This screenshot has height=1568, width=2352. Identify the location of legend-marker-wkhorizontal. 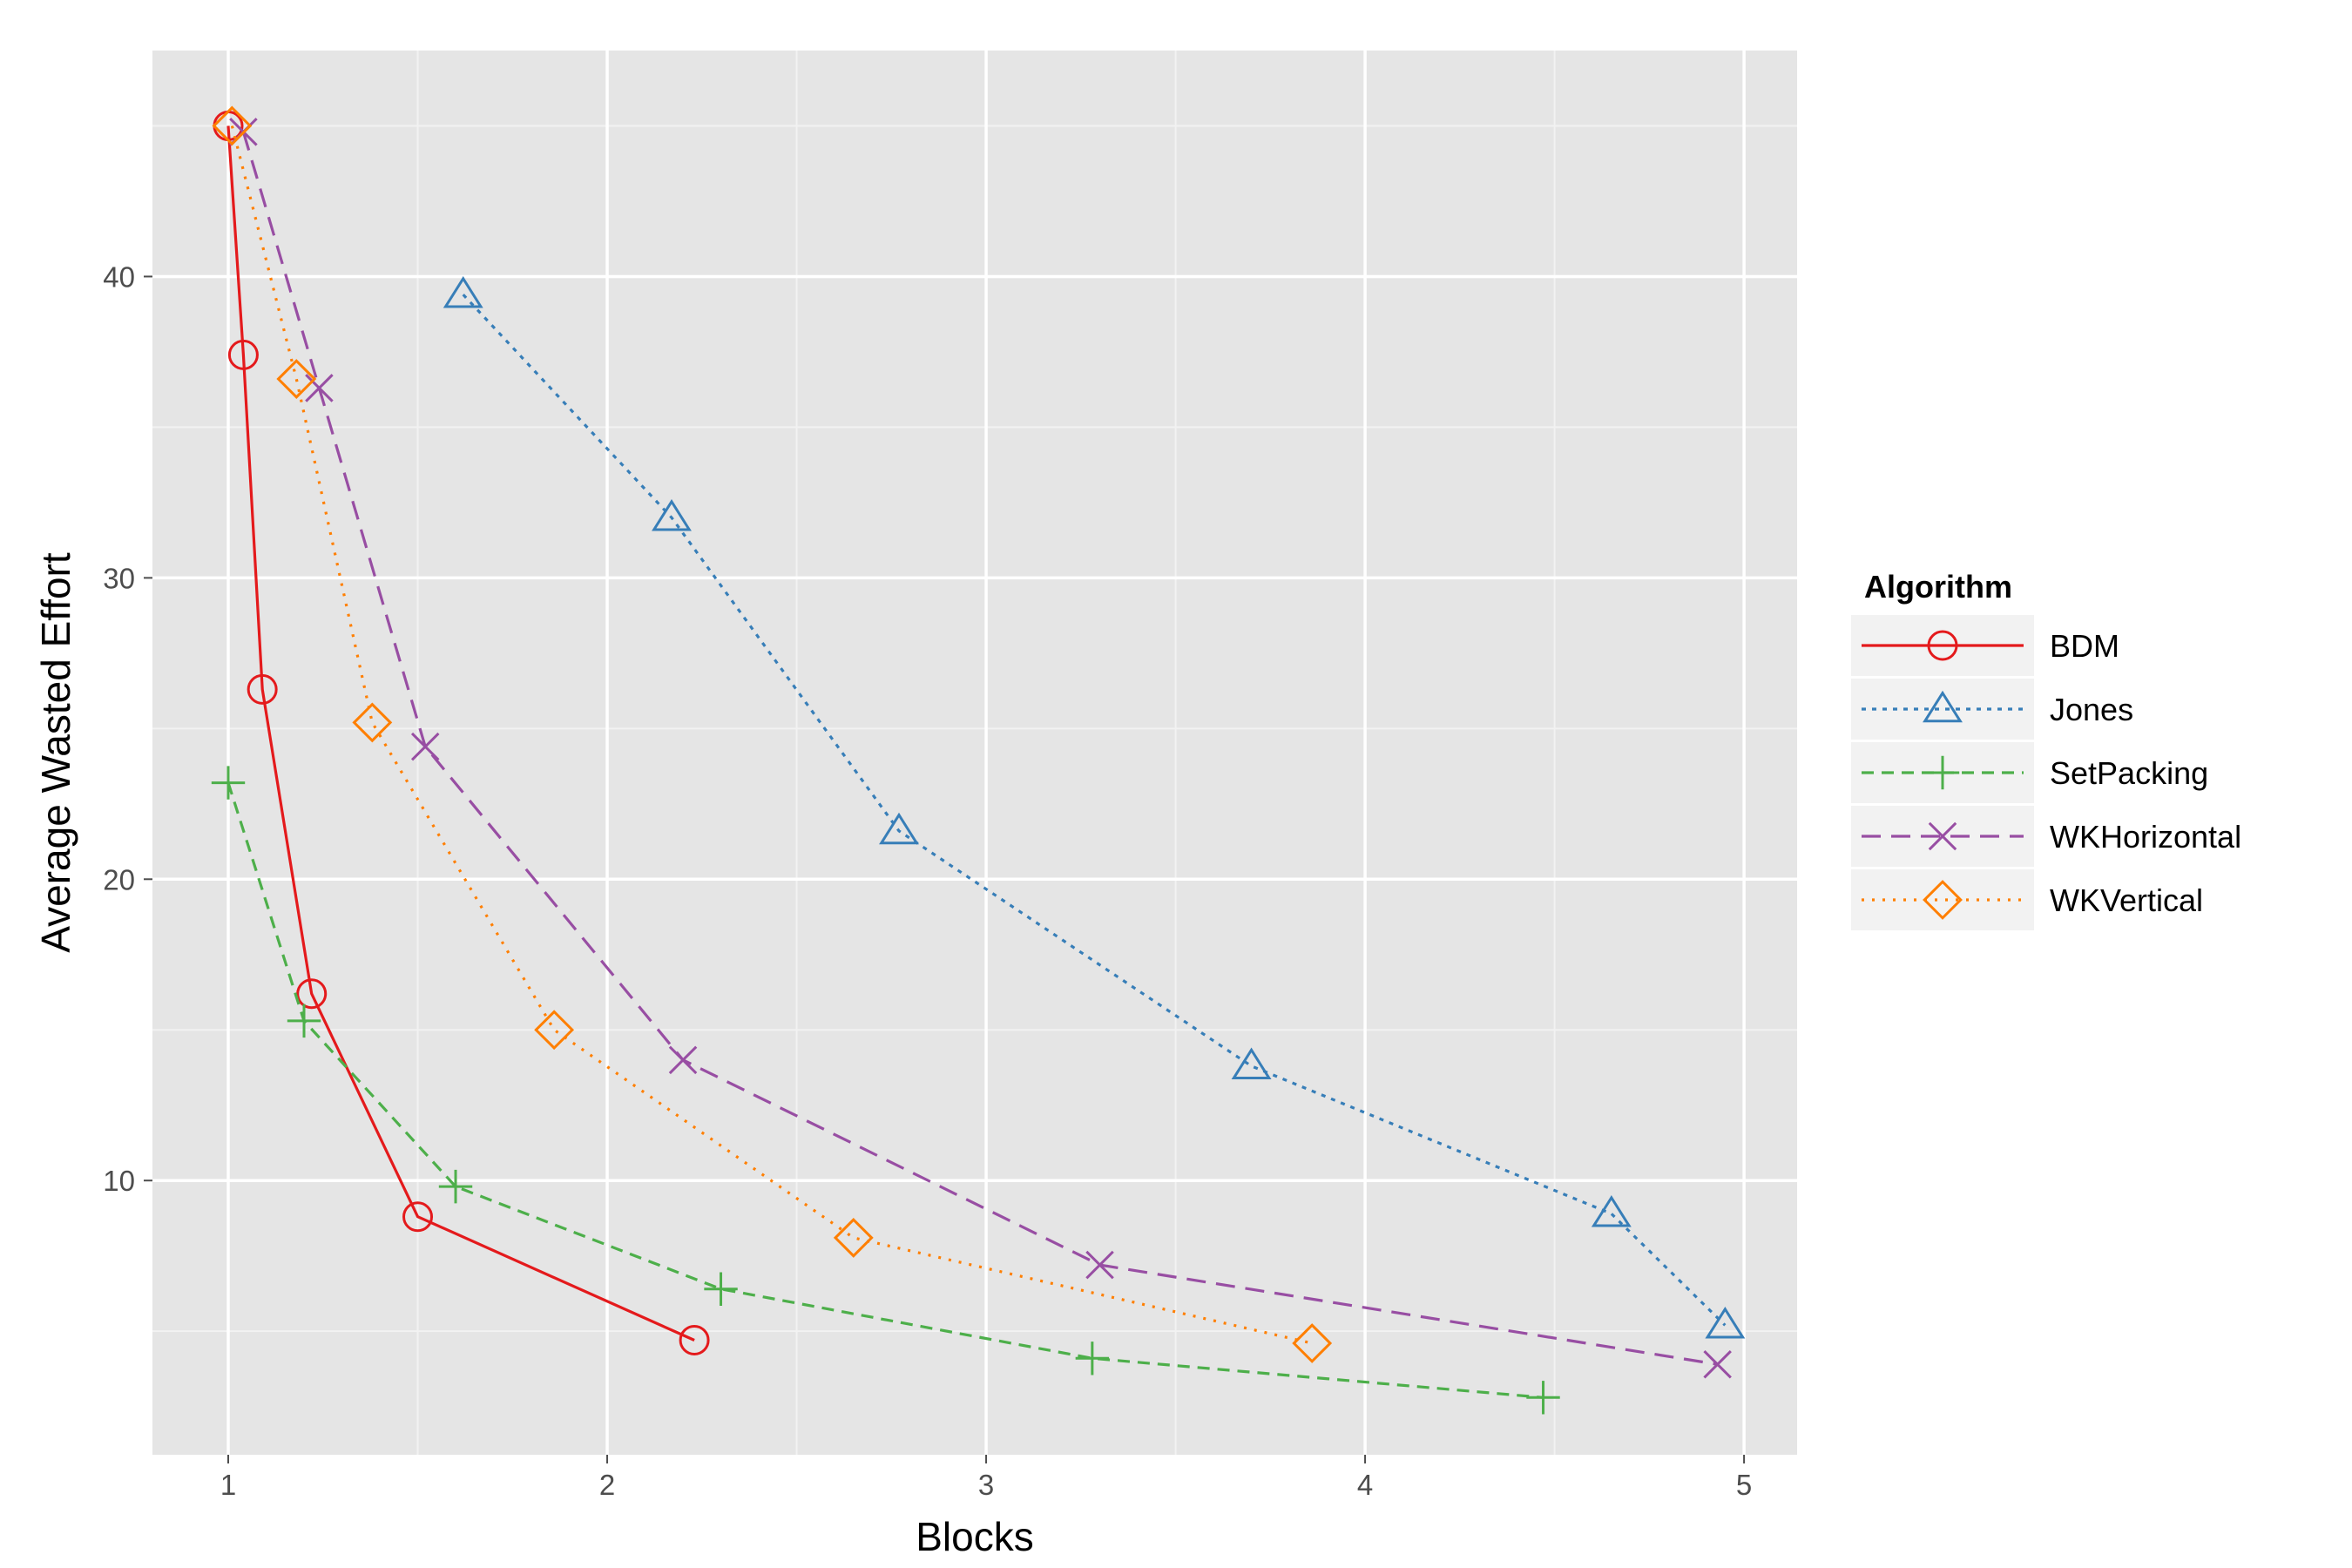
(1943, 836).